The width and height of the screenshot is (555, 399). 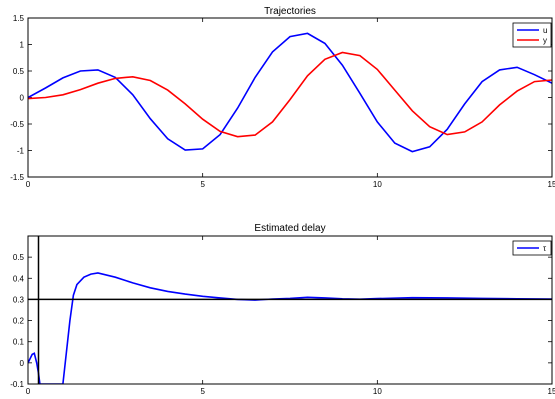 I want to click on chart-title: Estimated delay, so click(x=289, y=228).